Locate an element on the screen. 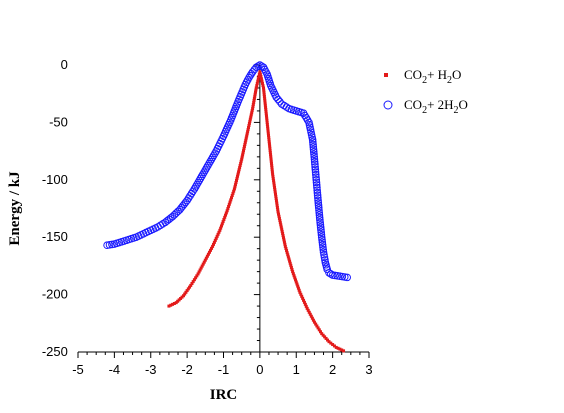  y-tick-label: 0 is located at coordinates (64, 64).